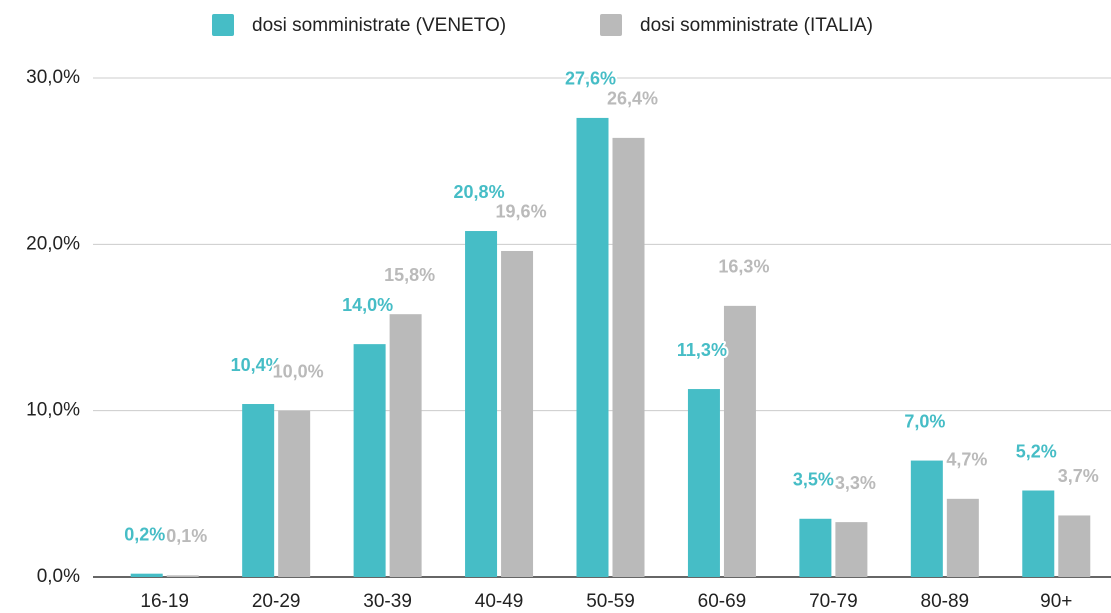 The height and width of the screenshot is (613, 1111). Describe the element at coordinates (276, 601) in the screenshot. I see `x-tick-label: 20-29` at that location.